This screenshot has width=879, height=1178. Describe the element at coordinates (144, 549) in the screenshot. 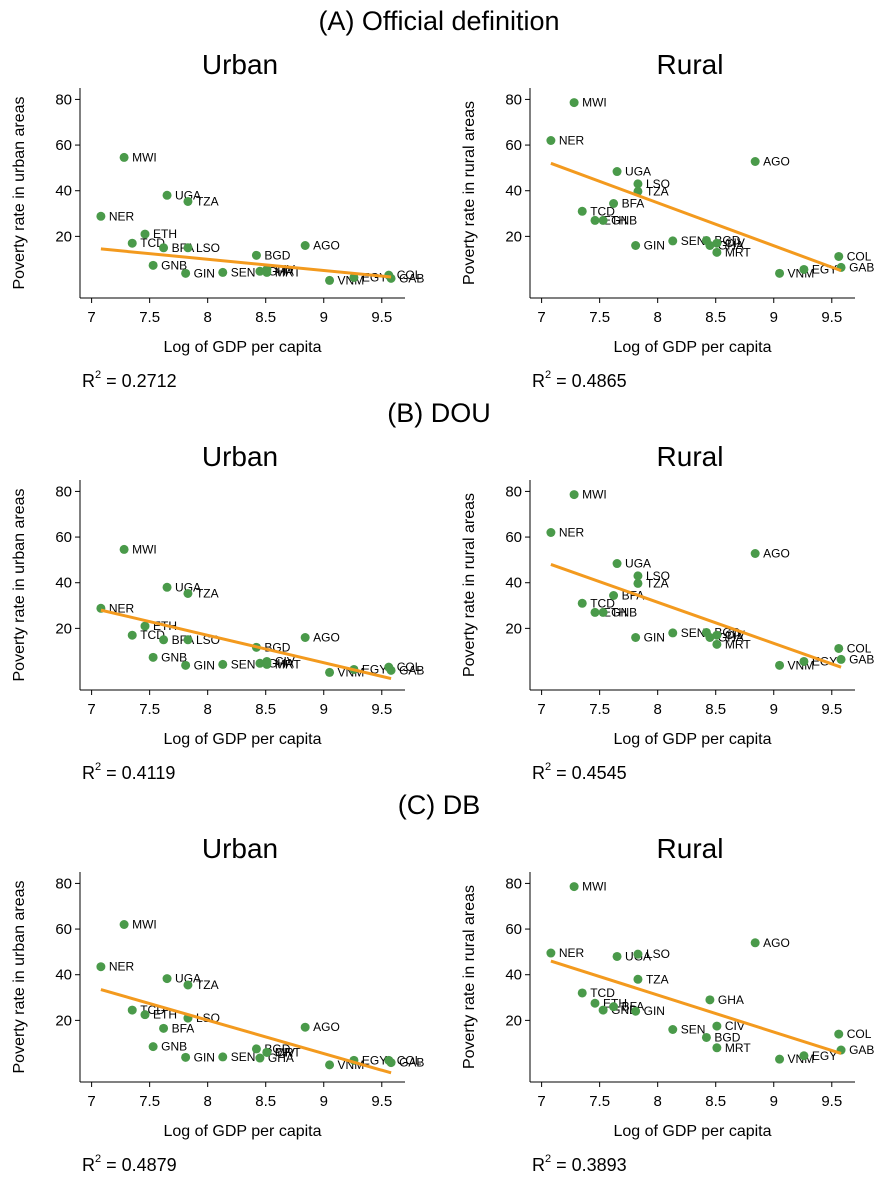

I see `point-label: MWI` at that location.